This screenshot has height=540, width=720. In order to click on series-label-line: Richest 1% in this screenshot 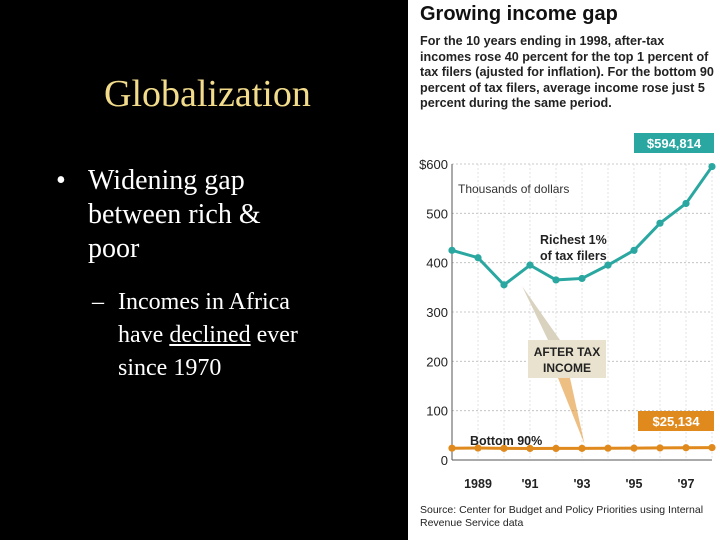, I will do `click(573, 240)`.